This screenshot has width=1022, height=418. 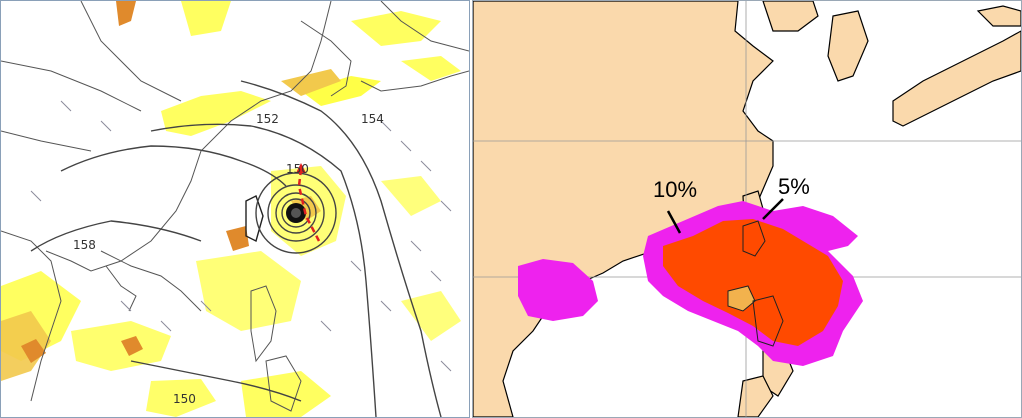 I want to click on contour-label-158: 158, so click(x=84, y=245).